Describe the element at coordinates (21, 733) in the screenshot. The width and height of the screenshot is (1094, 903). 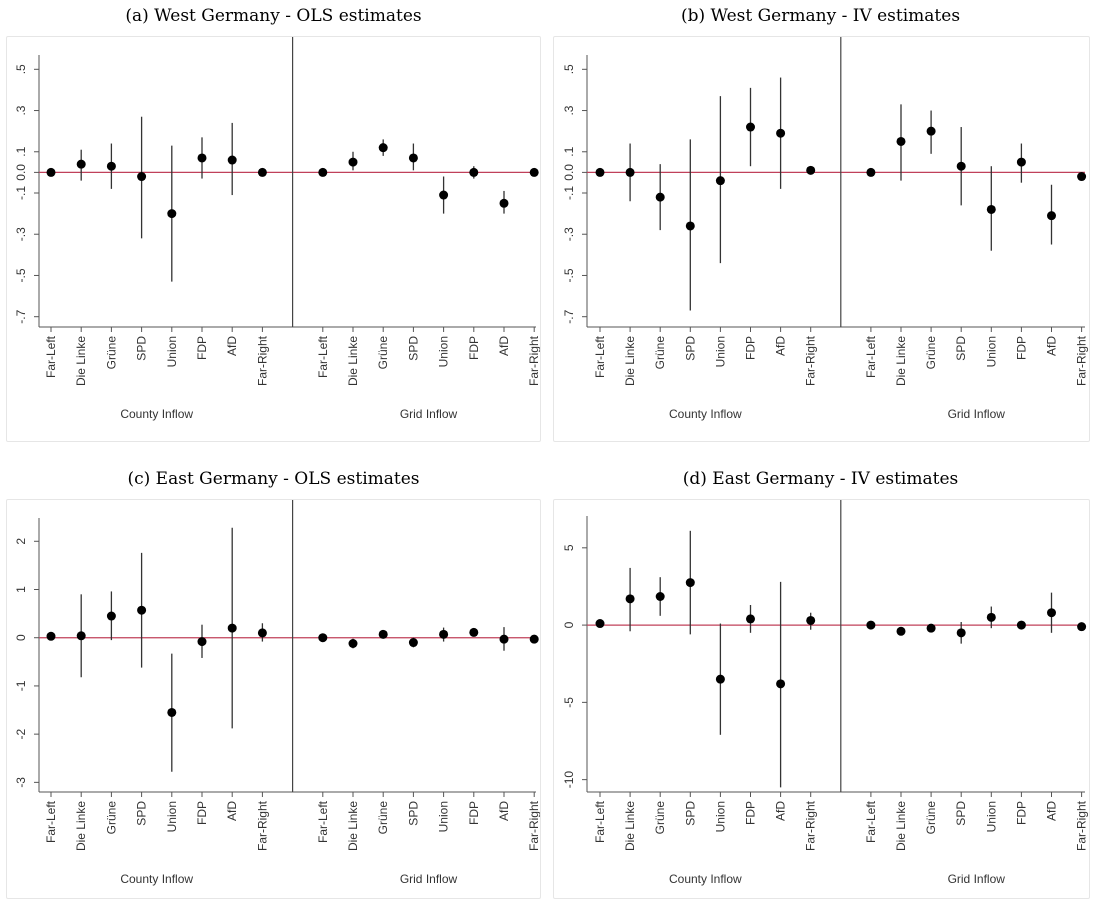
I see `y-tick-label: -2` at that location.